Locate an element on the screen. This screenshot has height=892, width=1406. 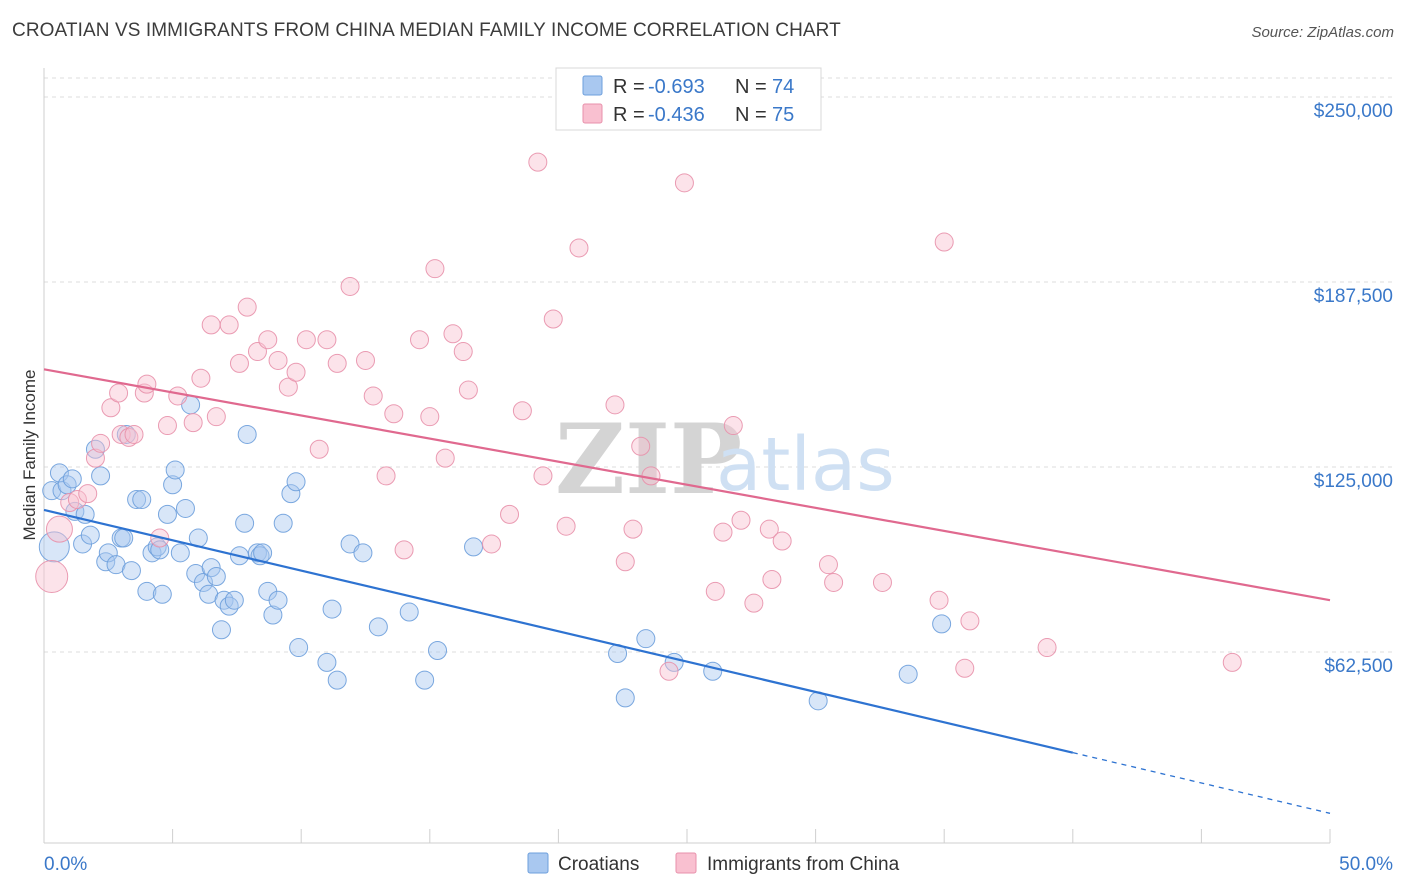
watermark: ZIP atlas is located at coordinates (725, 459).